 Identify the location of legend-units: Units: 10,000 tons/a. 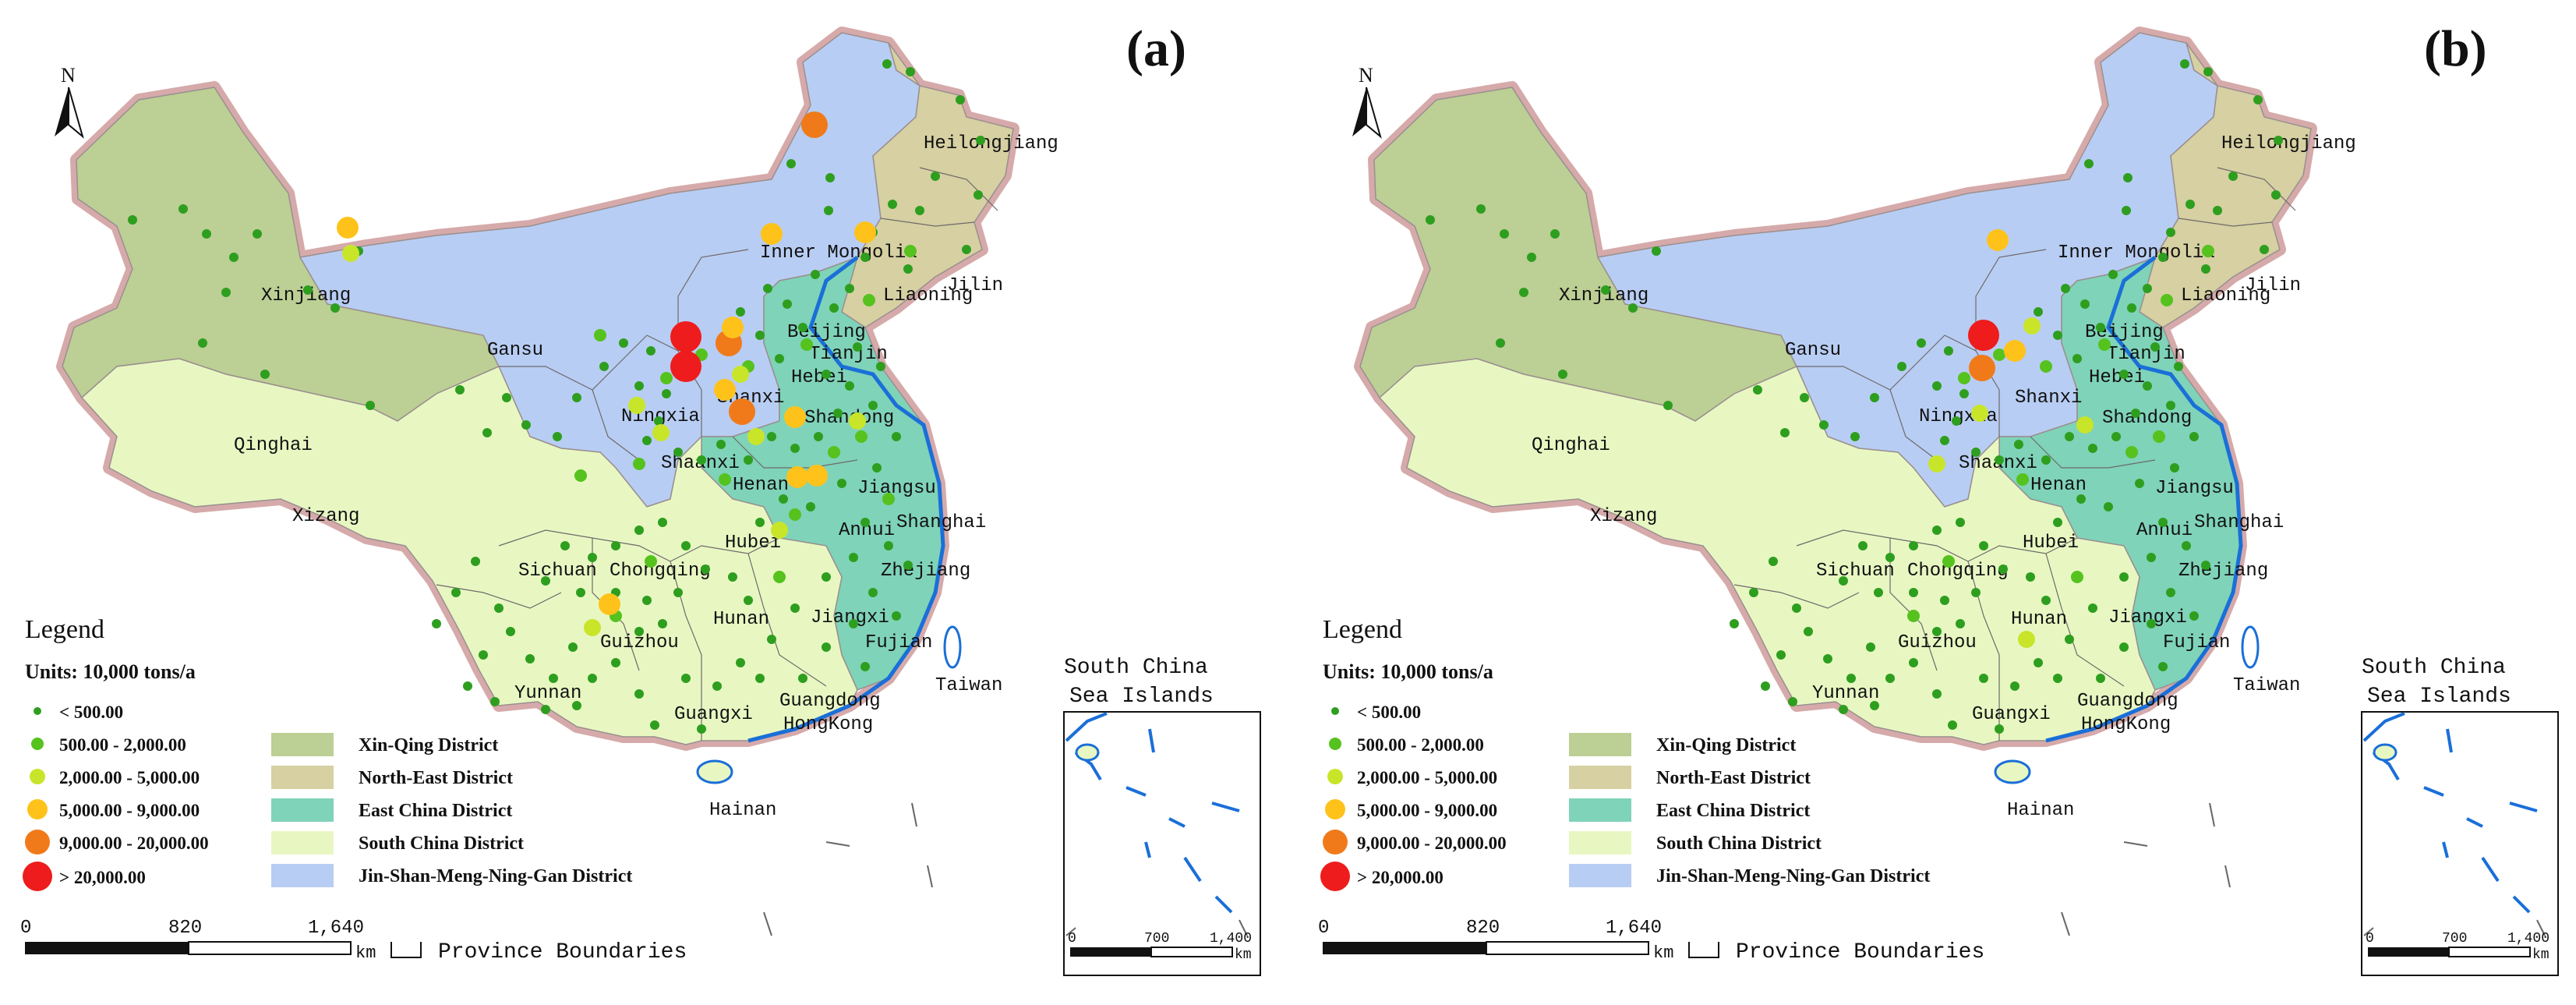
(110, 671).